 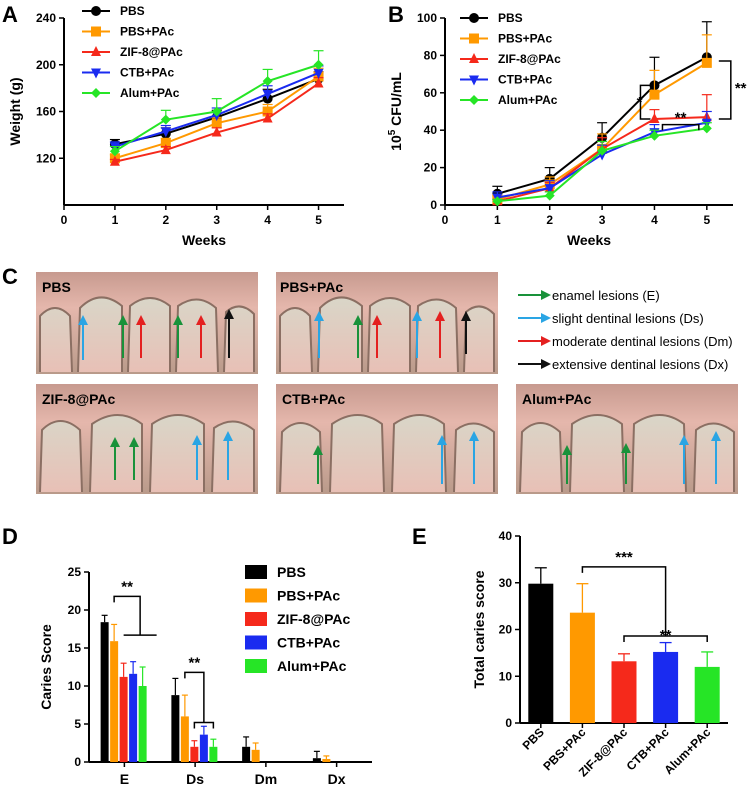 What do you see at coordinates (10, 276) in the screenshot?
I see `panel-letter-c: C` at bounding box center [10, 276].